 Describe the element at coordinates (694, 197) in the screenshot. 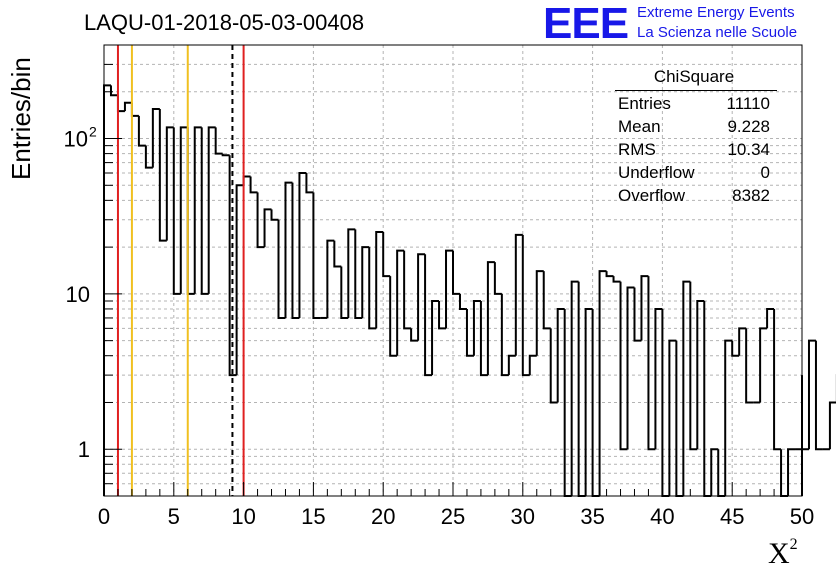

I see `stats-row-overflow: Overflow 8382` at that location.